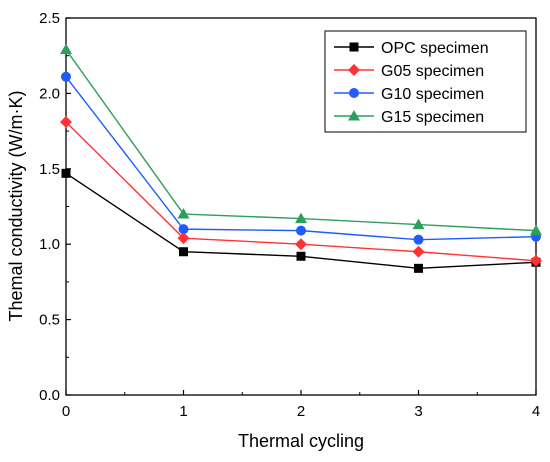  I want to click on x-tick-label: 1, so click(183, 411).